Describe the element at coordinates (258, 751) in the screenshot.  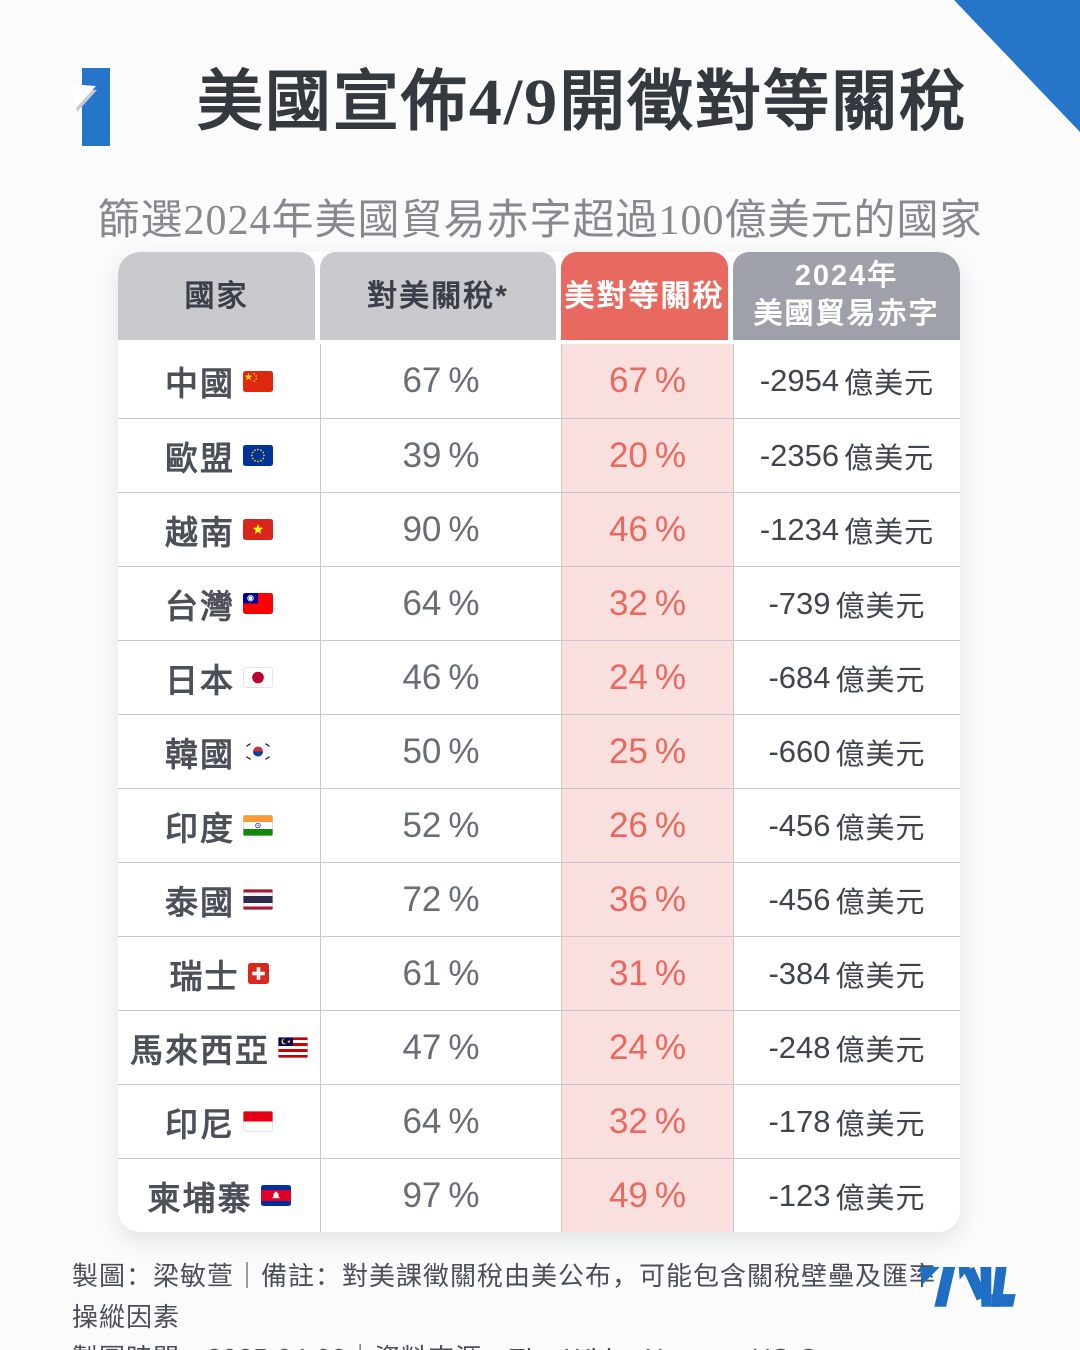
I see `flag-south-korea-icon` at that location.